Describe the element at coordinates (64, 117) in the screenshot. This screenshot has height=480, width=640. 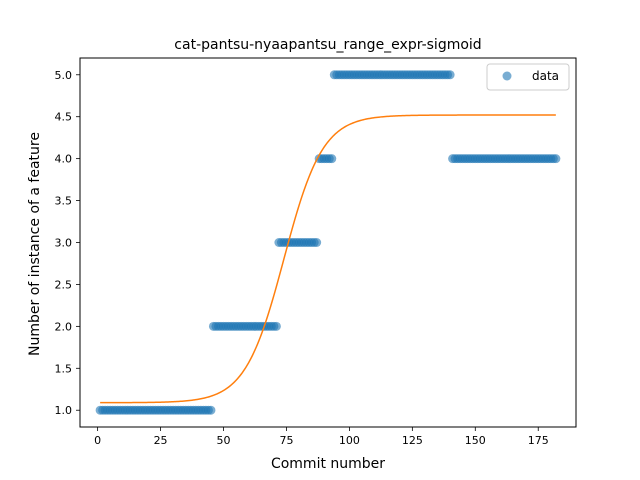
I see `y-tick-label: 4.5` at that location.